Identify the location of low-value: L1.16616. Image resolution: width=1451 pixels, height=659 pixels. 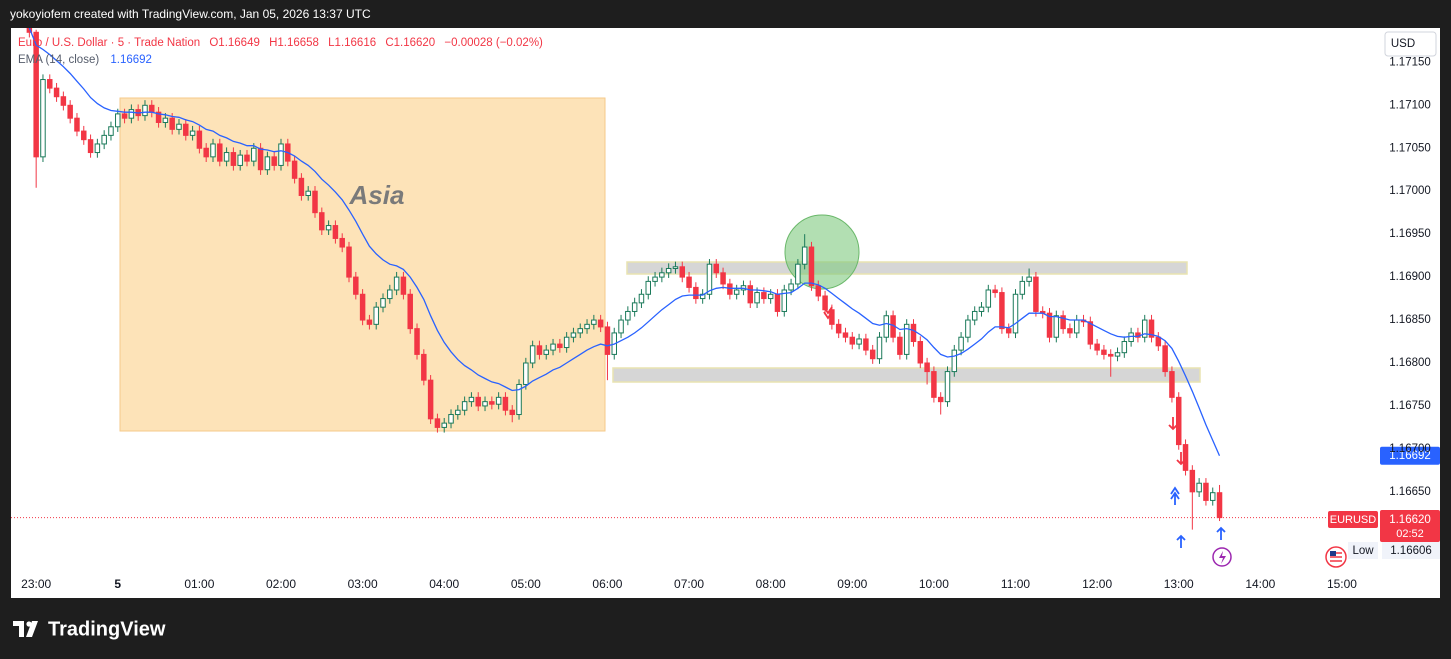
(352, 43).